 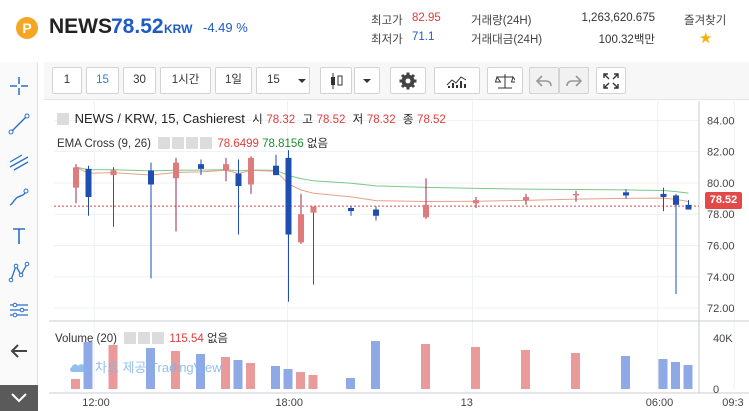 I want to click on legend-open-label: 시, so click(x=257, y=120).